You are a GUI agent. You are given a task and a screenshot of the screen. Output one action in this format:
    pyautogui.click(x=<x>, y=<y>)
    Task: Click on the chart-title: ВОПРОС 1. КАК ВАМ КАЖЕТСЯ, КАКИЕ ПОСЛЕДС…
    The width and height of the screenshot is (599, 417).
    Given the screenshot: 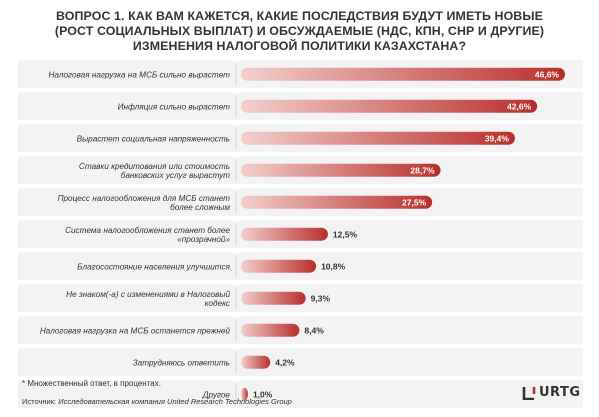 What is the action you would take?
    pyautogui.click(x=299, y=31)
    